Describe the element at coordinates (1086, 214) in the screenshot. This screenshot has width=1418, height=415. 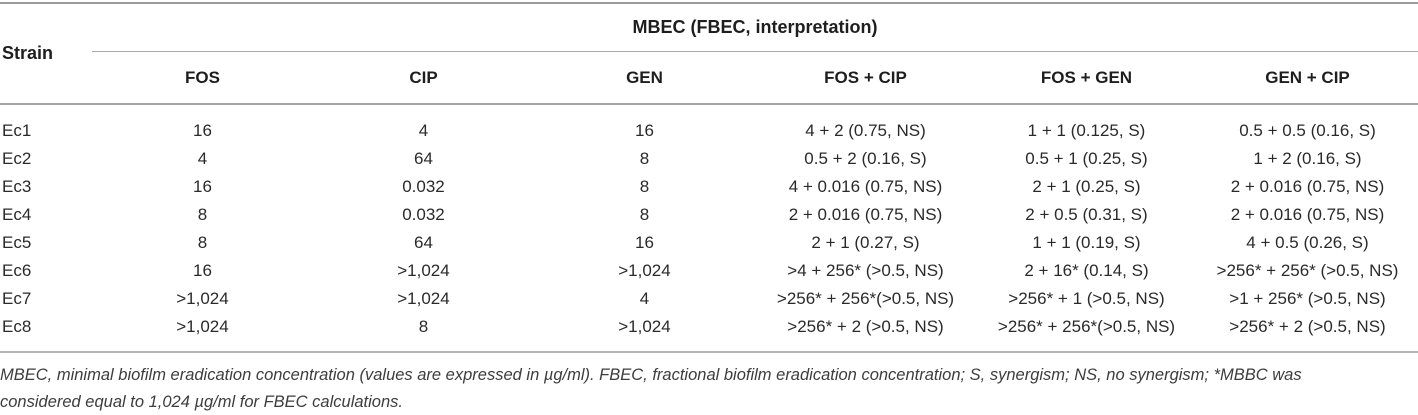
I see `value-cell: 2 + 0.5 (0.31, S)` at that location.